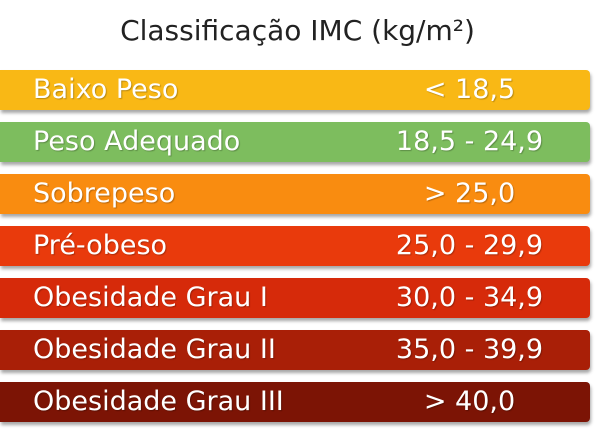  I want to click on row-range: 30,0 - 34,9, so click(469, 297).